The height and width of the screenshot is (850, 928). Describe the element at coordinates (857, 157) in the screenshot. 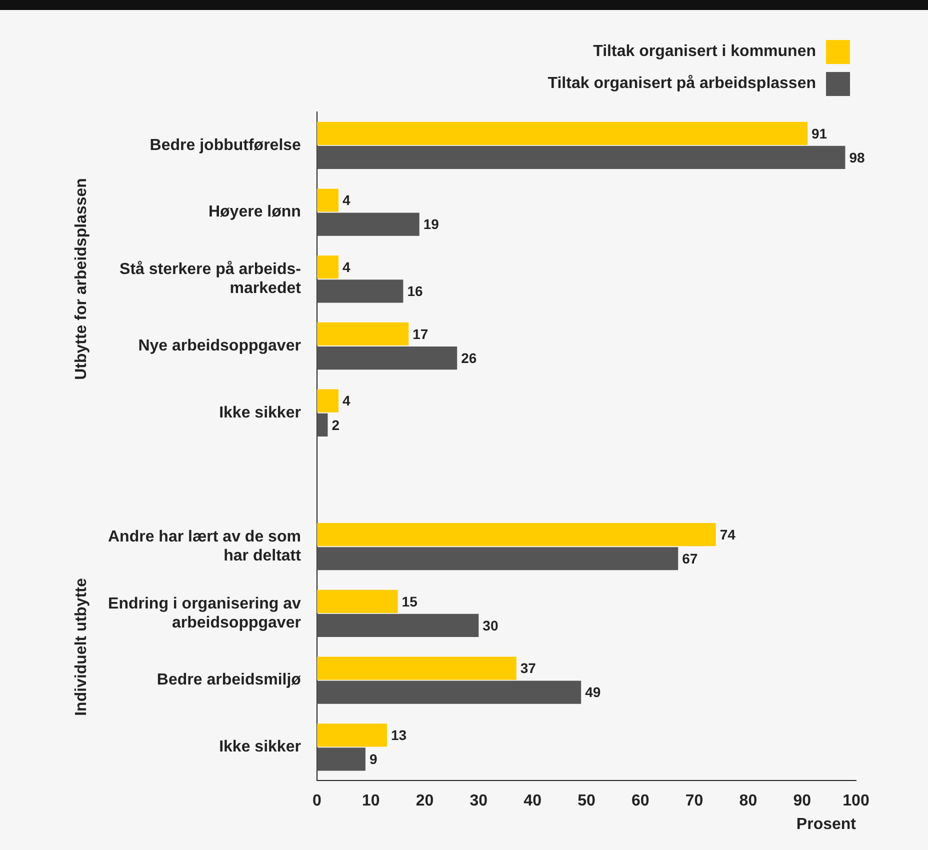

I see `data-label: 98` at that location.